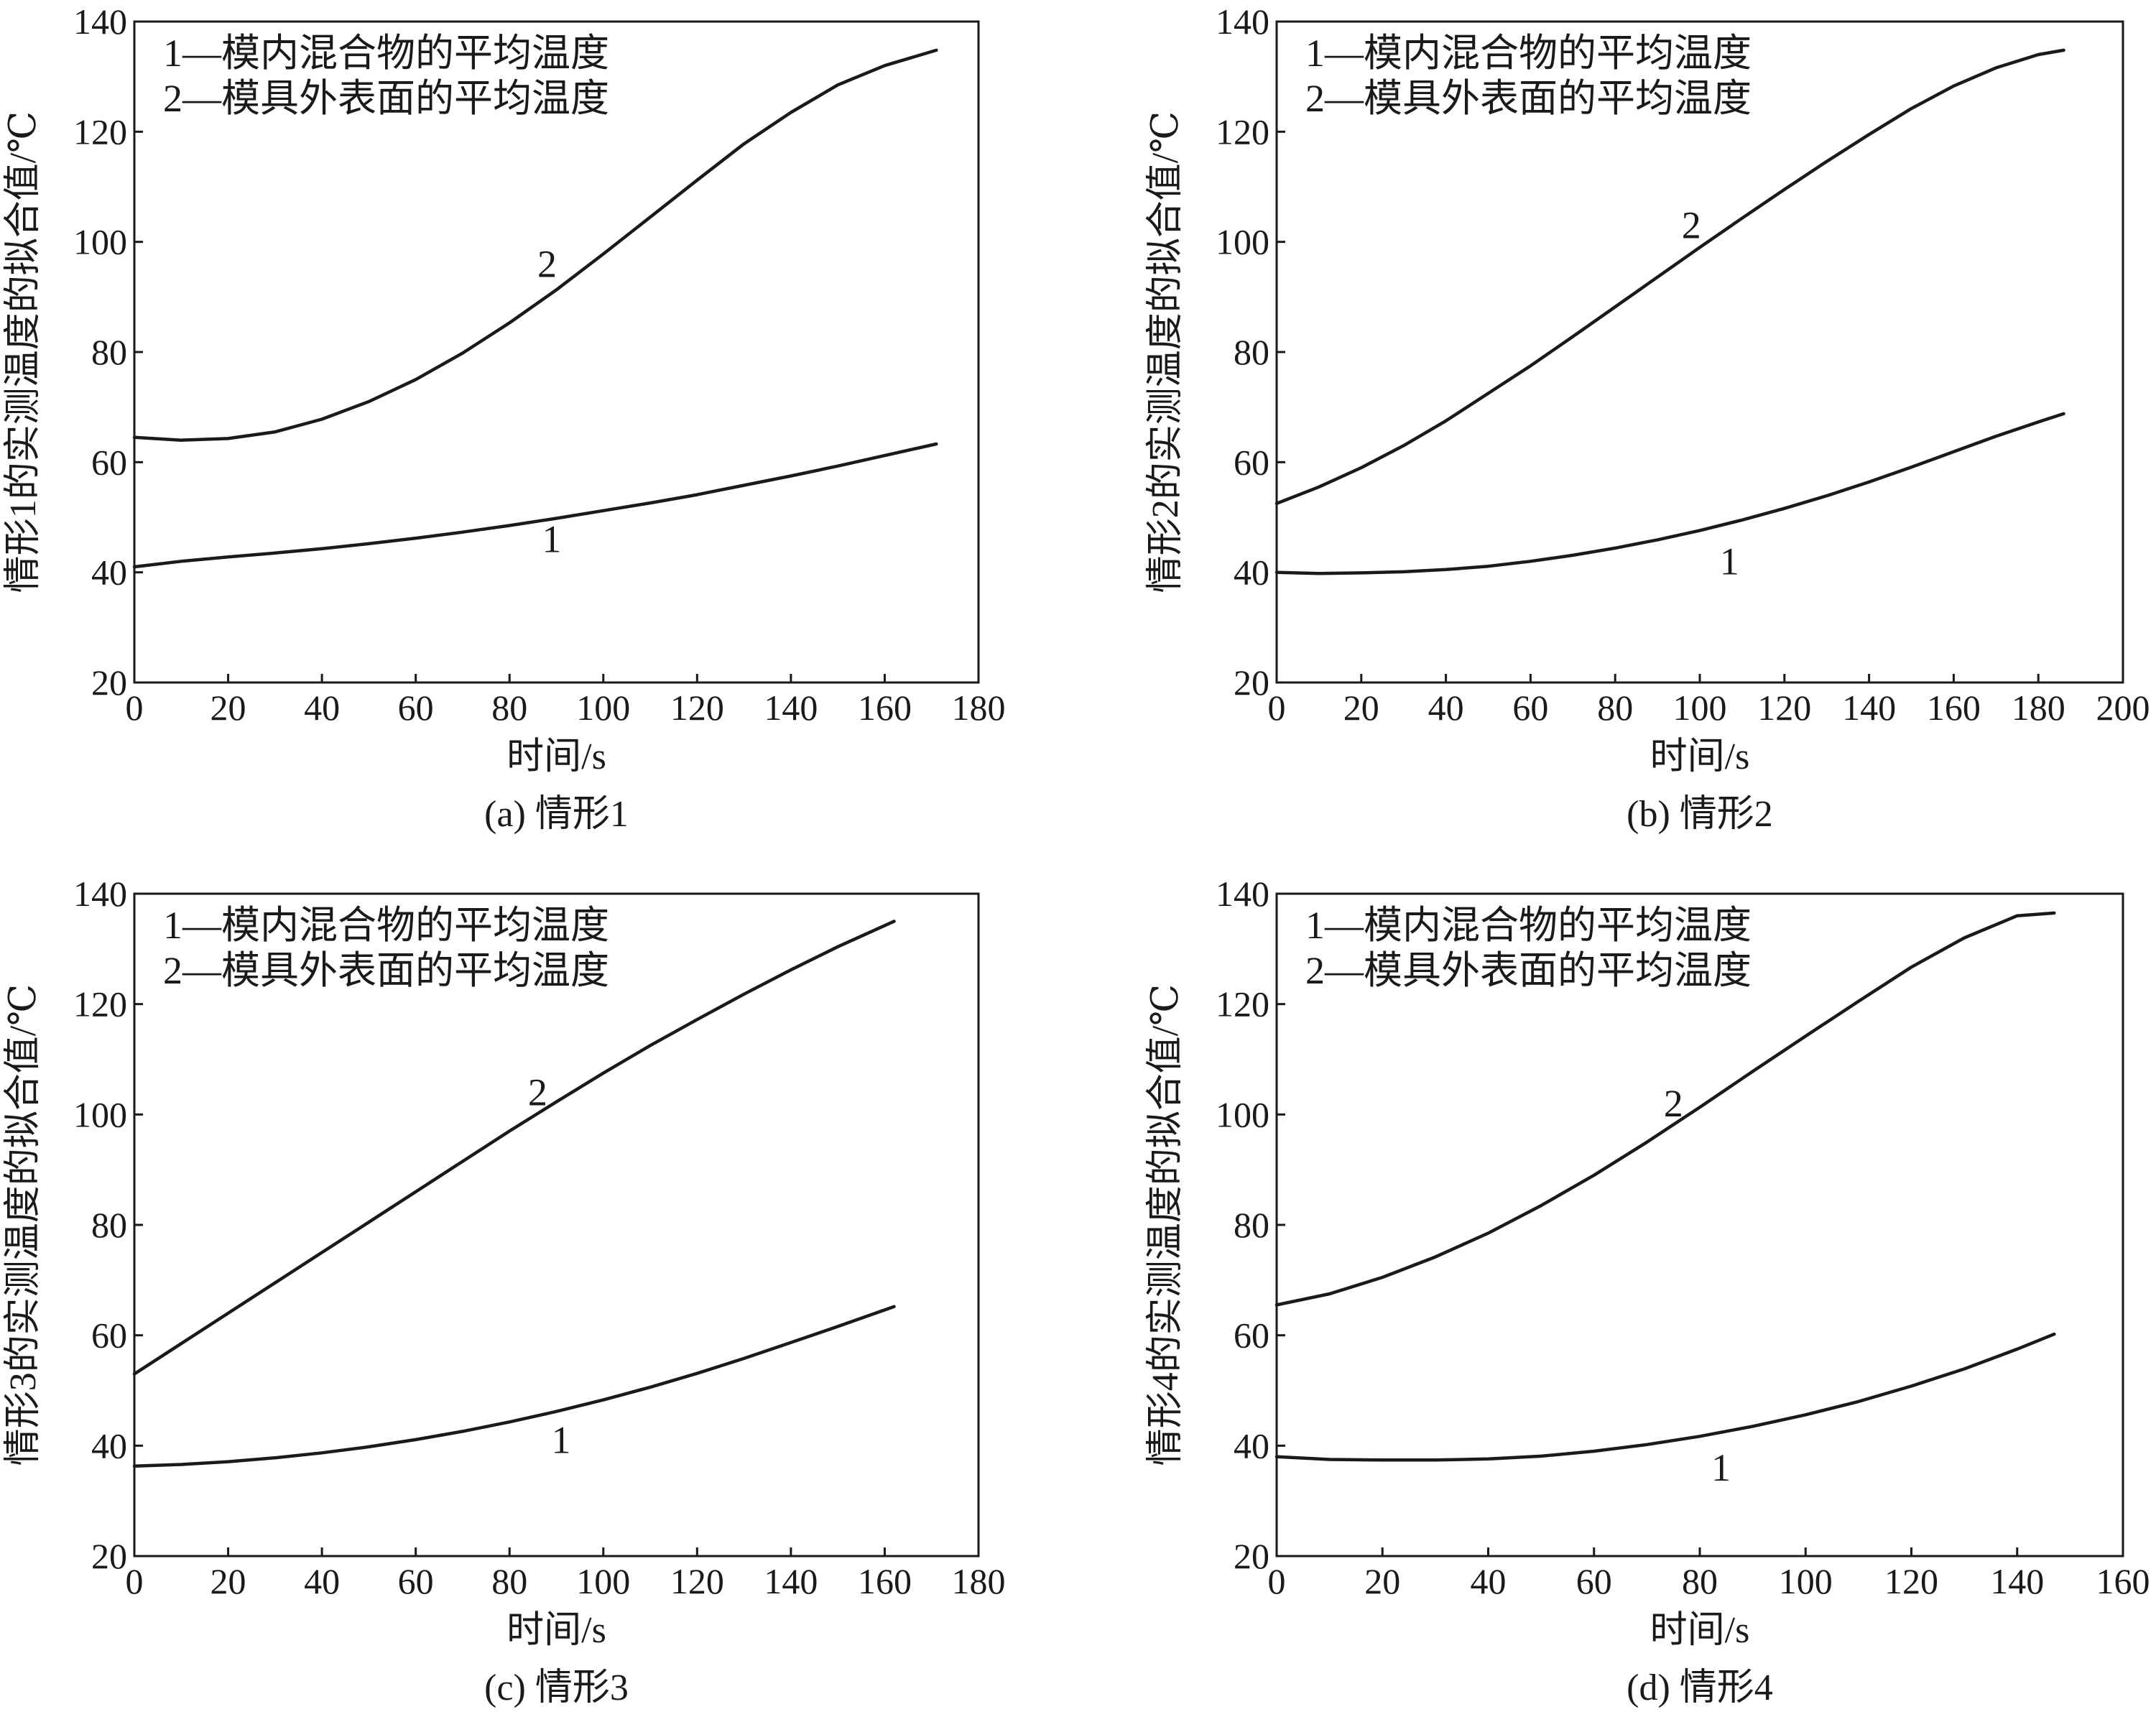 Image resolution: width=2156 pixels, height=1717 pixels. Describe the element at coordinates (1665, 1397) in the screenshot. I see `chart-4-series-1-line` at that location.